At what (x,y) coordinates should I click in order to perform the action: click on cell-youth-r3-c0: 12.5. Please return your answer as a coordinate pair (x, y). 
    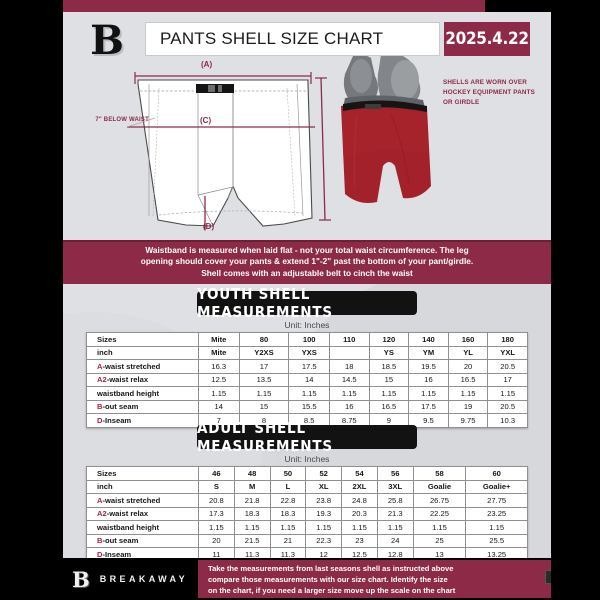
    Looking at the image, I should click on (219, 379).